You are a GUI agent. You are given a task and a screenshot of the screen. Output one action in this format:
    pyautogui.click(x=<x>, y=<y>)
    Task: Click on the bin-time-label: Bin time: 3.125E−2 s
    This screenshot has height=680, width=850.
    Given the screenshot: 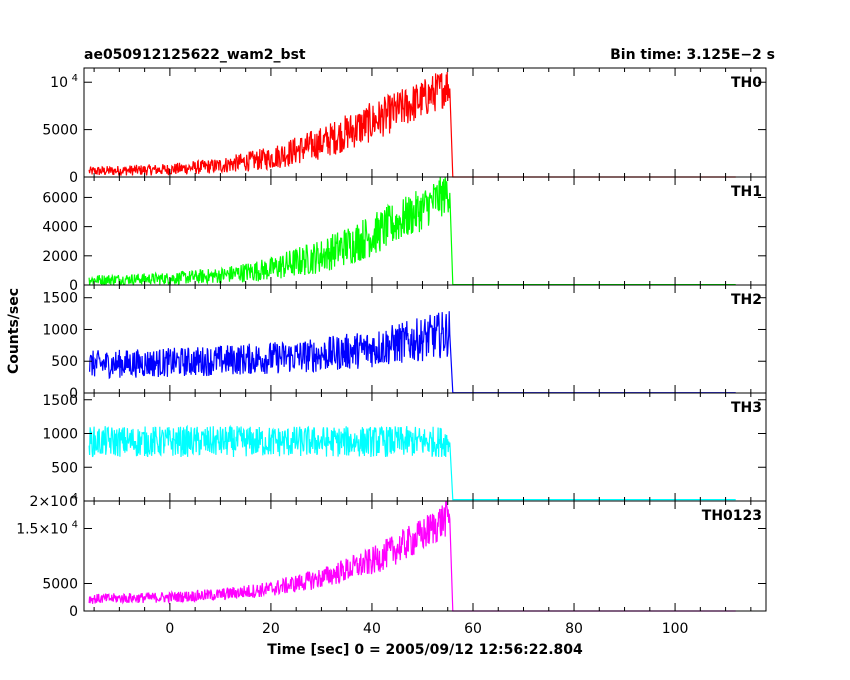 What is the action you would take?
    pyautogui.click(x=692, y=55)
    